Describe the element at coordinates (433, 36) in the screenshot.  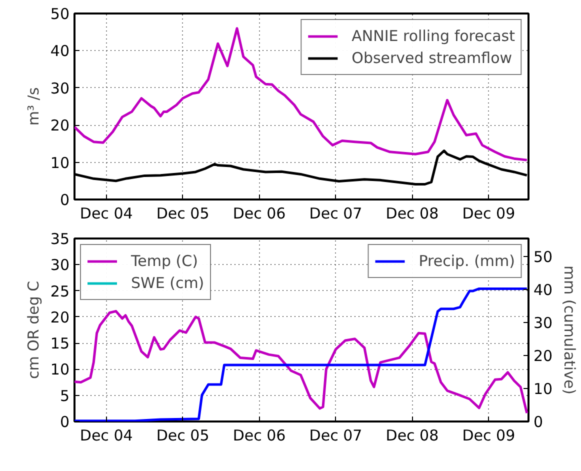
I see `legend-label: ANNIE rolling forecast` at that location.